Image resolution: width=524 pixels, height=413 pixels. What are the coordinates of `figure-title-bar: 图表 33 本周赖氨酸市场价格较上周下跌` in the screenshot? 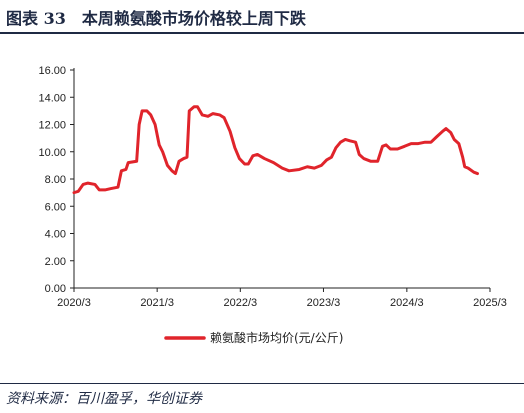 It's located at (262, 16).